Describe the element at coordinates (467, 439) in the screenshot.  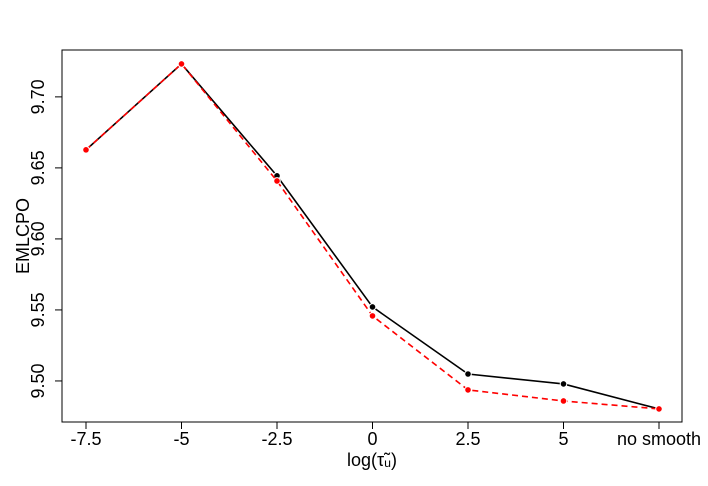
I see `x-tick-label: 2.5` at that location.